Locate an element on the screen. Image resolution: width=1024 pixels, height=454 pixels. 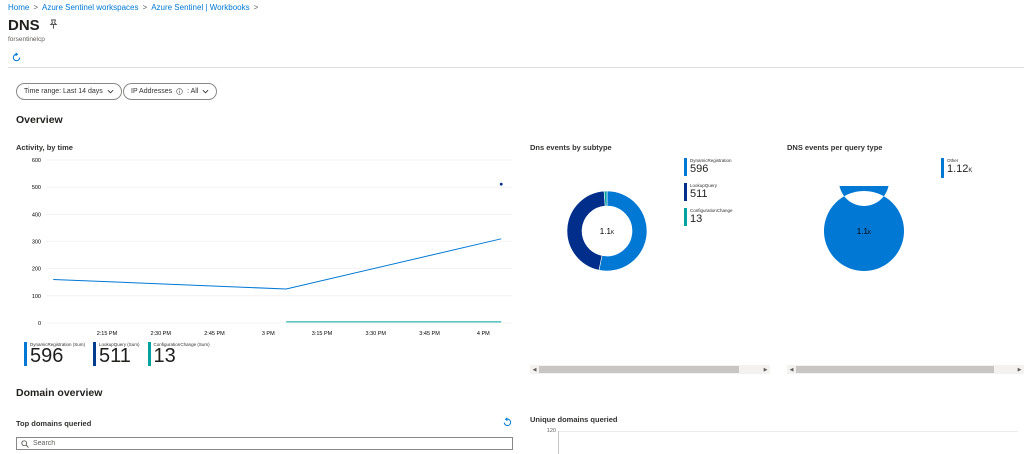
page-title: DNS is located at coordinates (24, 25).